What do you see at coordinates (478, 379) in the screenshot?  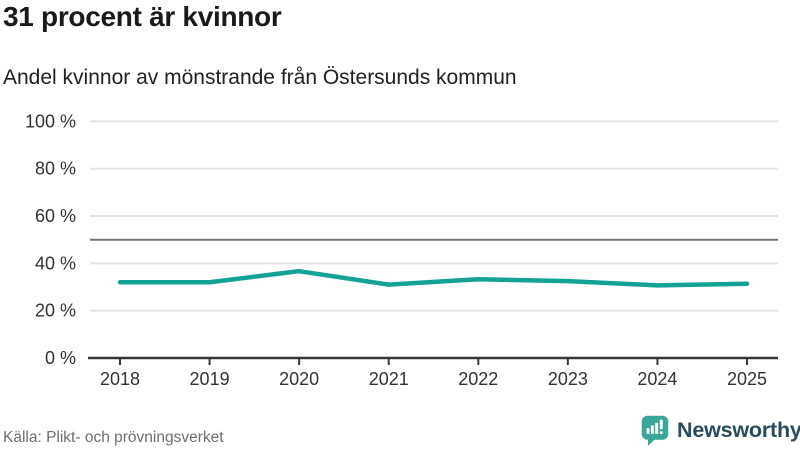 I see `x-tick-label: 2022` at bounding box center [478, 379].